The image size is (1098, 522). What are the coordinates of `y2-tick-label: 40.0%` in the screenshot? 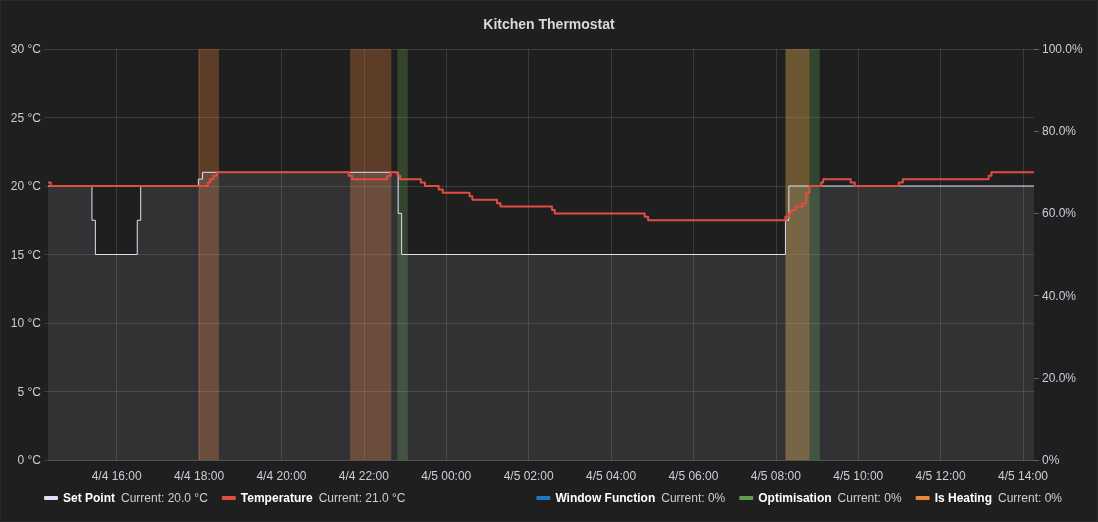 It's located at (1059, 295).